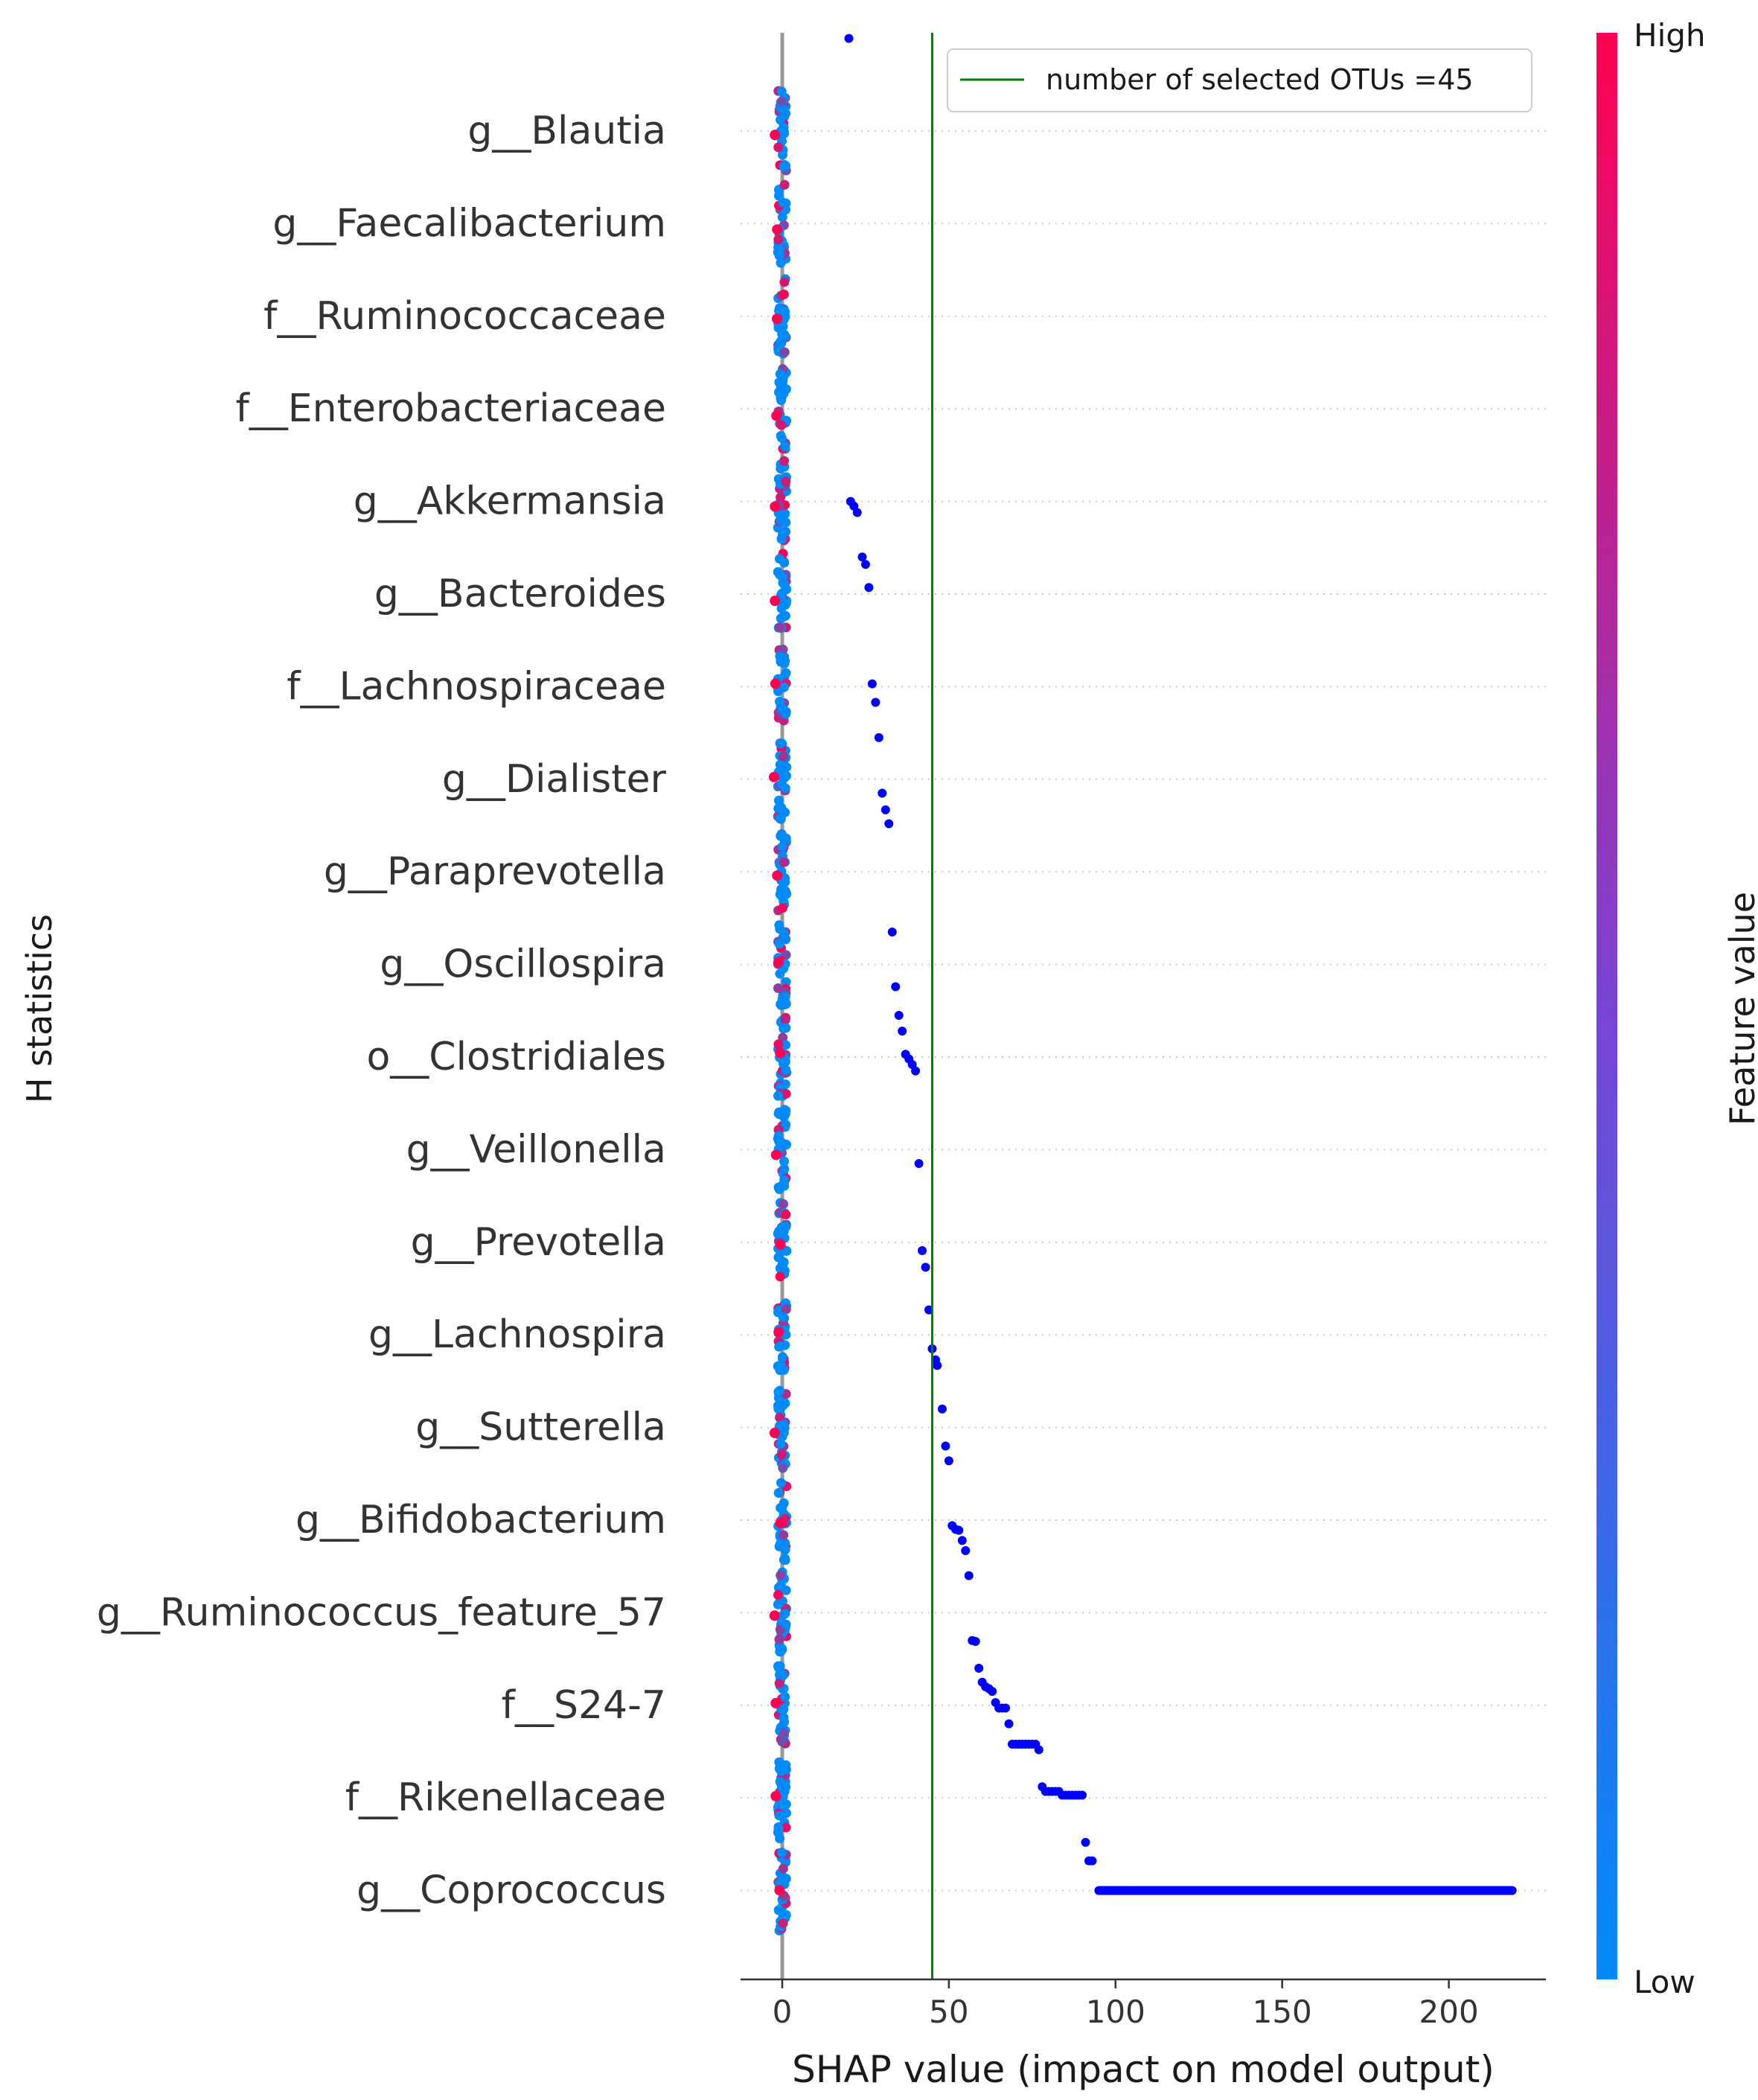 This screenshot has height=2100, width=1758. What do you see at coordinates (1665, 1982) in the screenshot?
I see `colorbar-low-label: Low` at bounding box center [1665, 1982].